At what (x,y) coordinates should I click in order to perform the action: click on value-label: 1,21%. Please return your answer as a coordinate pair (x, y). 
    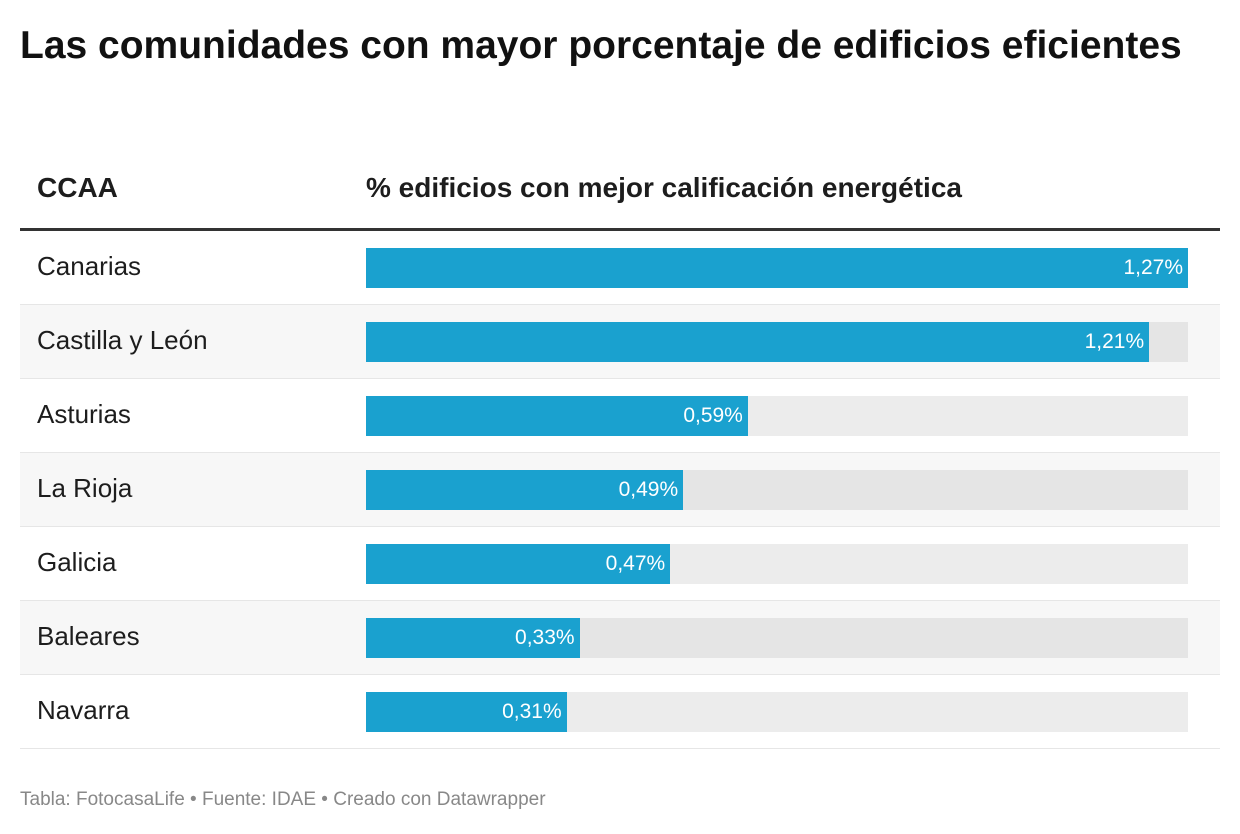
    Looking at the image, I should click on (1114, 341).